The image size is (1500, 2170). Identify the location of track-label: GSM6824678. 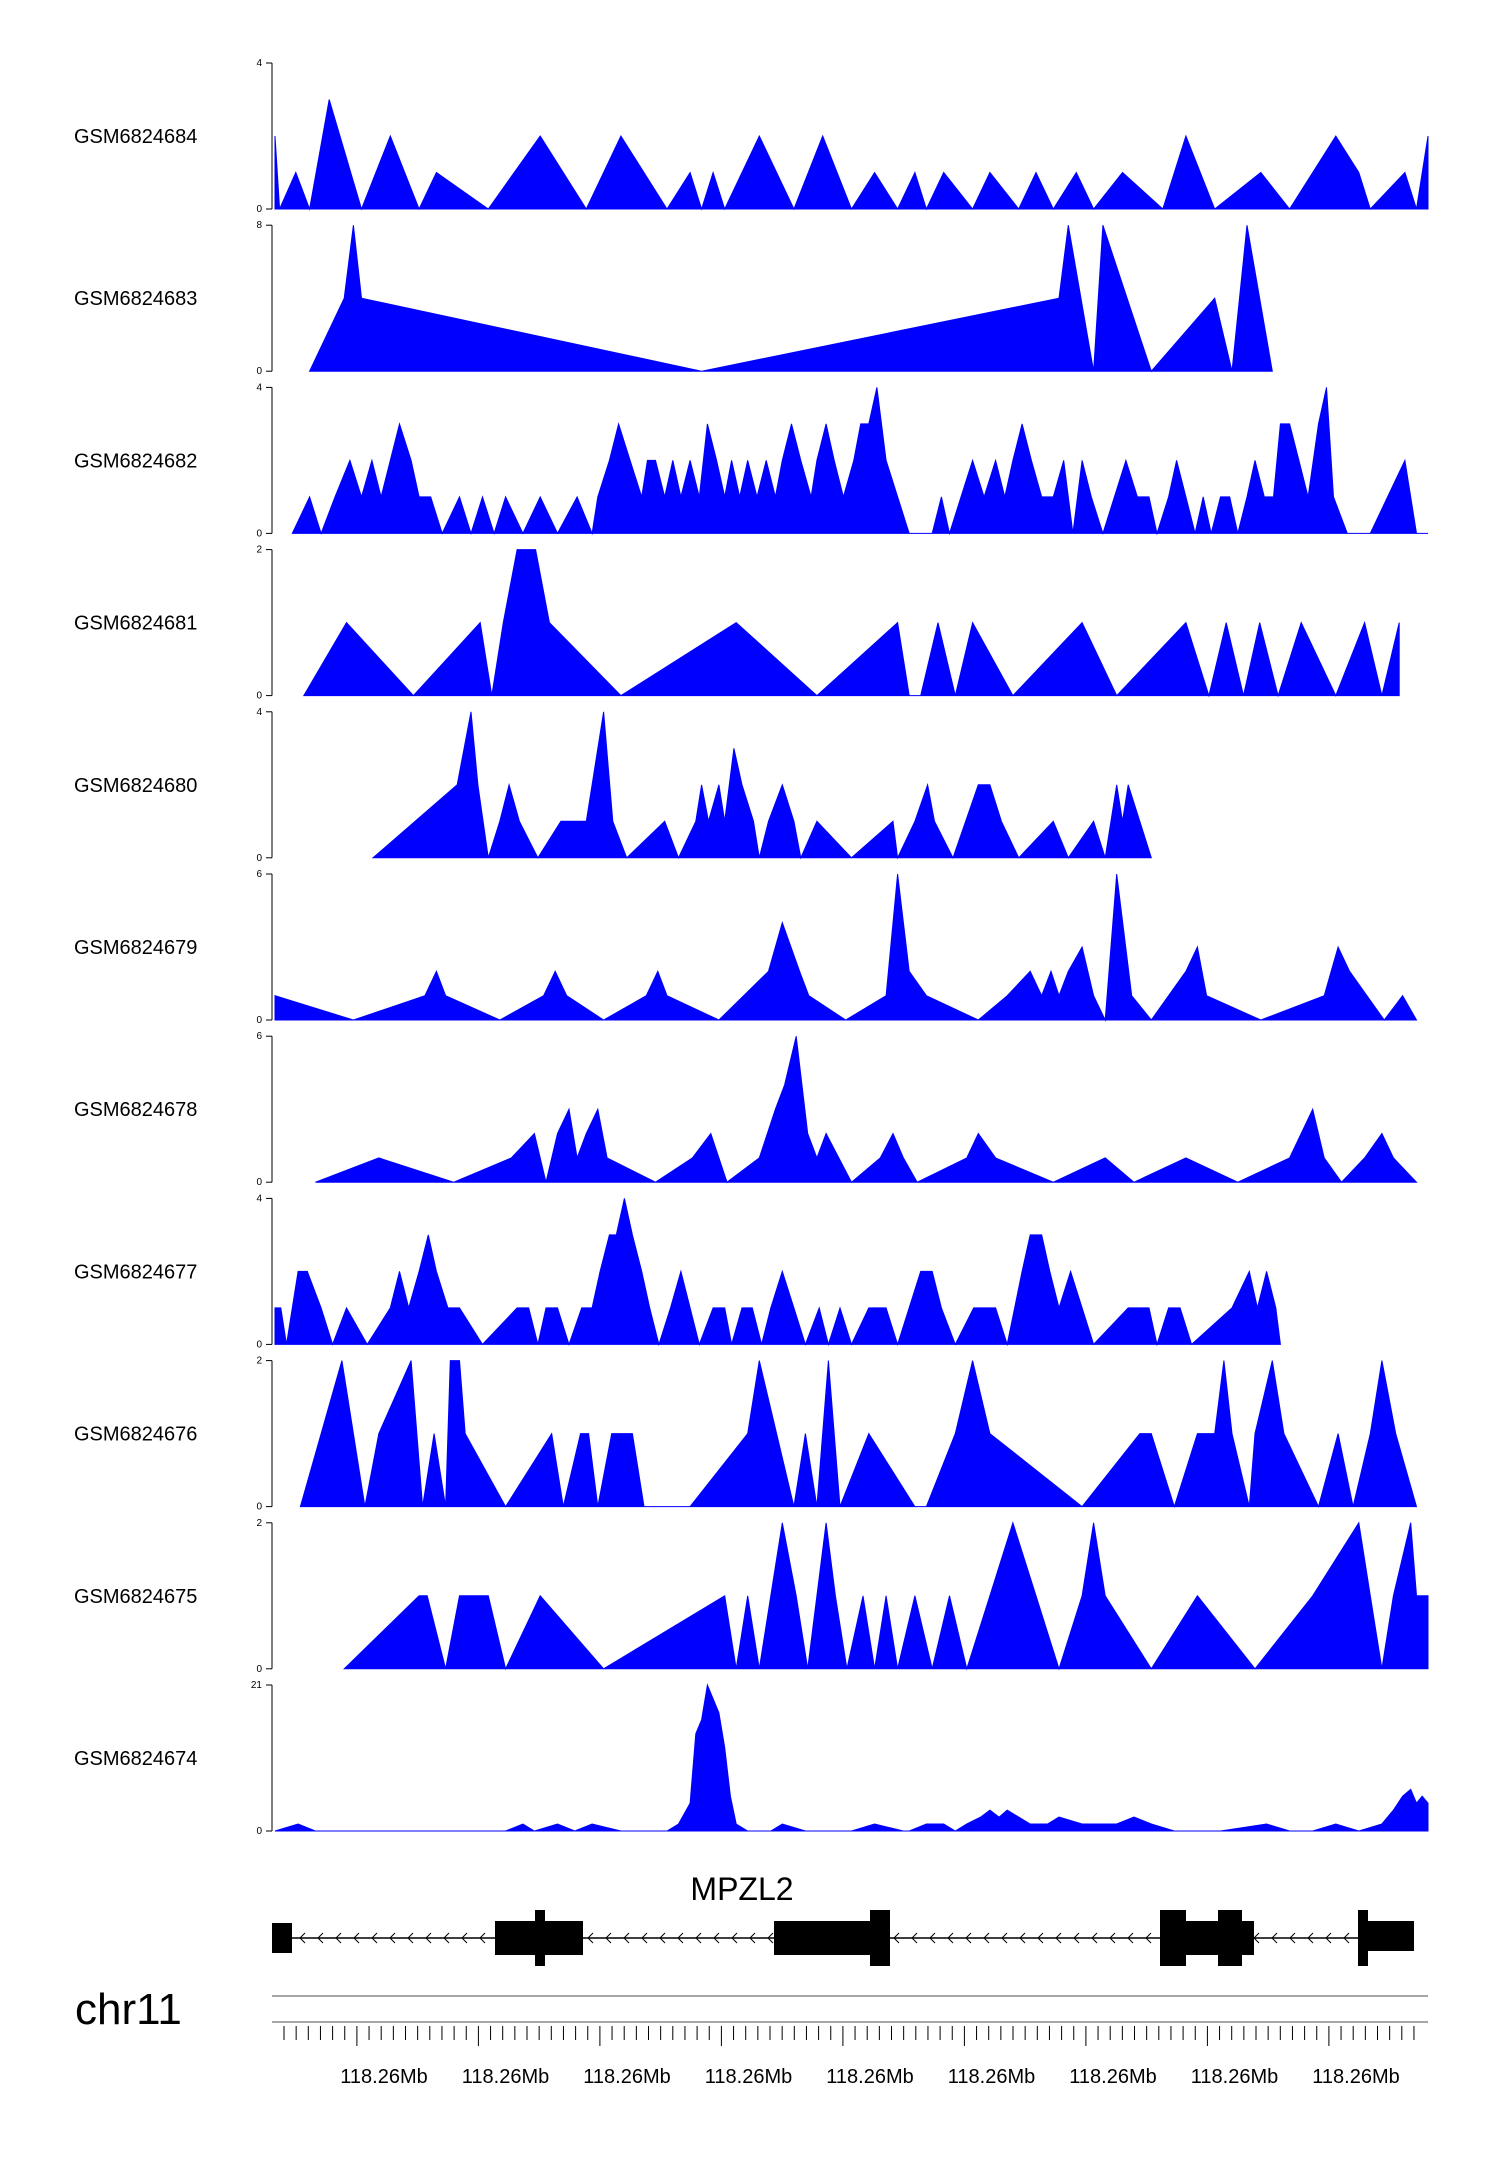
(135, 1110).